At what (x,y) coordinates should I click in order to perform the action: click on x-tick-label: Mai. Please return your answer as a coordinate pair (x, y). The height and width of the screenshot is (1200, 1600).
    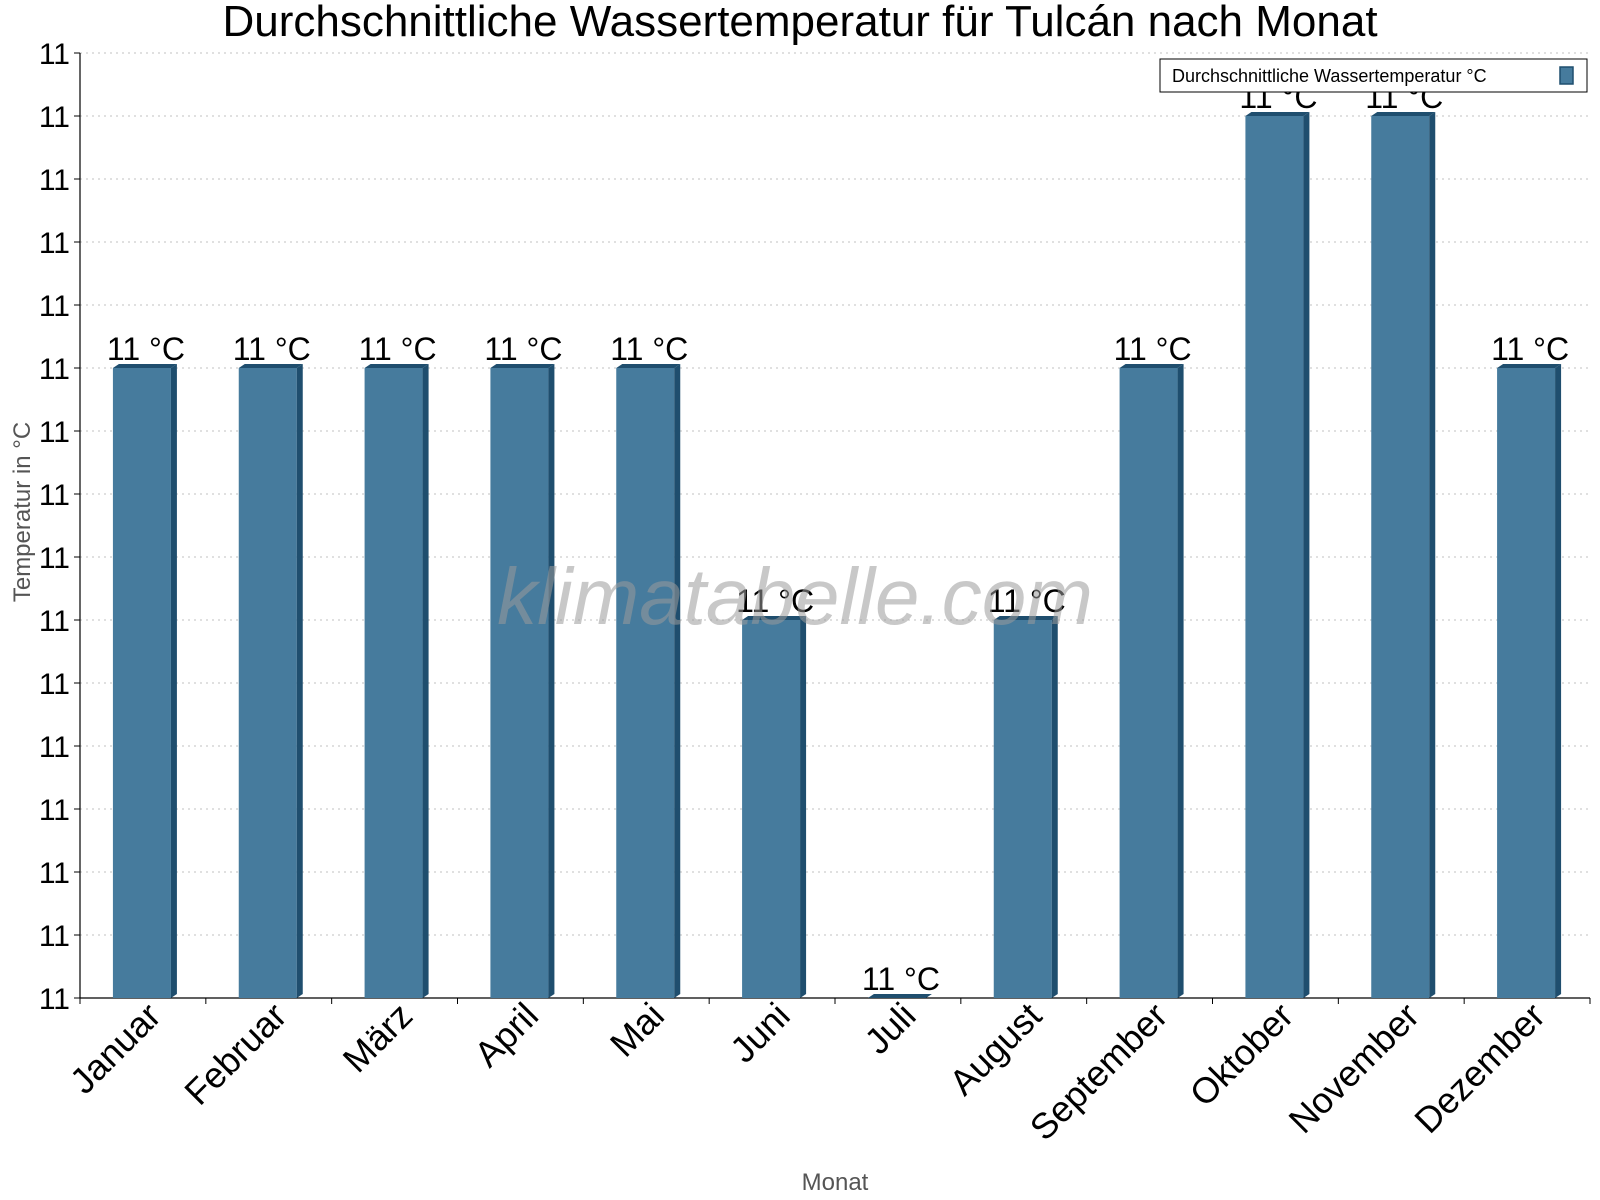
    Looking at the image, I should click on (637, 1030).